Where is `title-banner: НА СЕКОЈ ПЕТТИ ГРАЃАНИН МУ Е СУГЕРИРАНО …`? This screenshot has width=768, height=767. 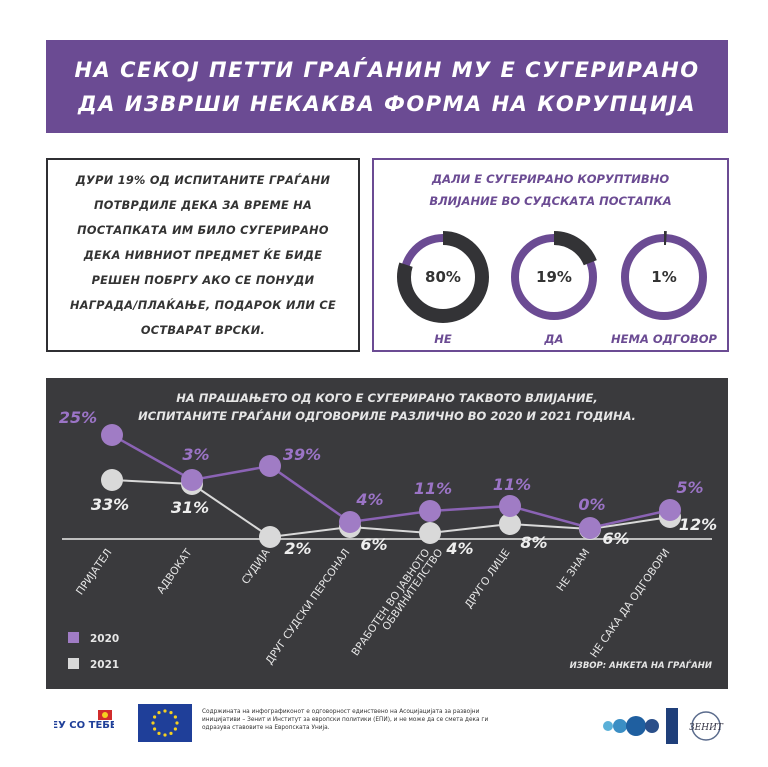
title-banner: НА СЕКОЈ ПЕТТИ ГРАЃАНИН МУ Е СУГЕРИРАНО … is located at coordinates (387, 86).